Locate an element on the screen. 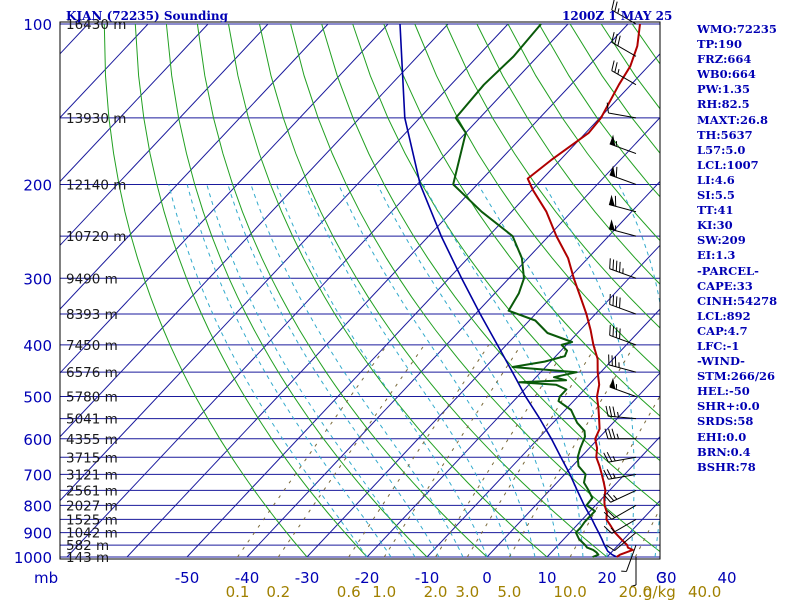  mixing-ratio-tick-label: 0.2 is located at coordinates (278, 591).